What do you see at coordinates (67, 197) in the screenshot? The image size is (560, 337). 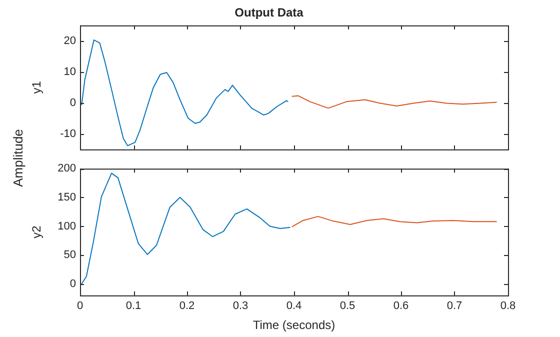 I see `y-tick-label: 150` at bounding box center [67, 197].